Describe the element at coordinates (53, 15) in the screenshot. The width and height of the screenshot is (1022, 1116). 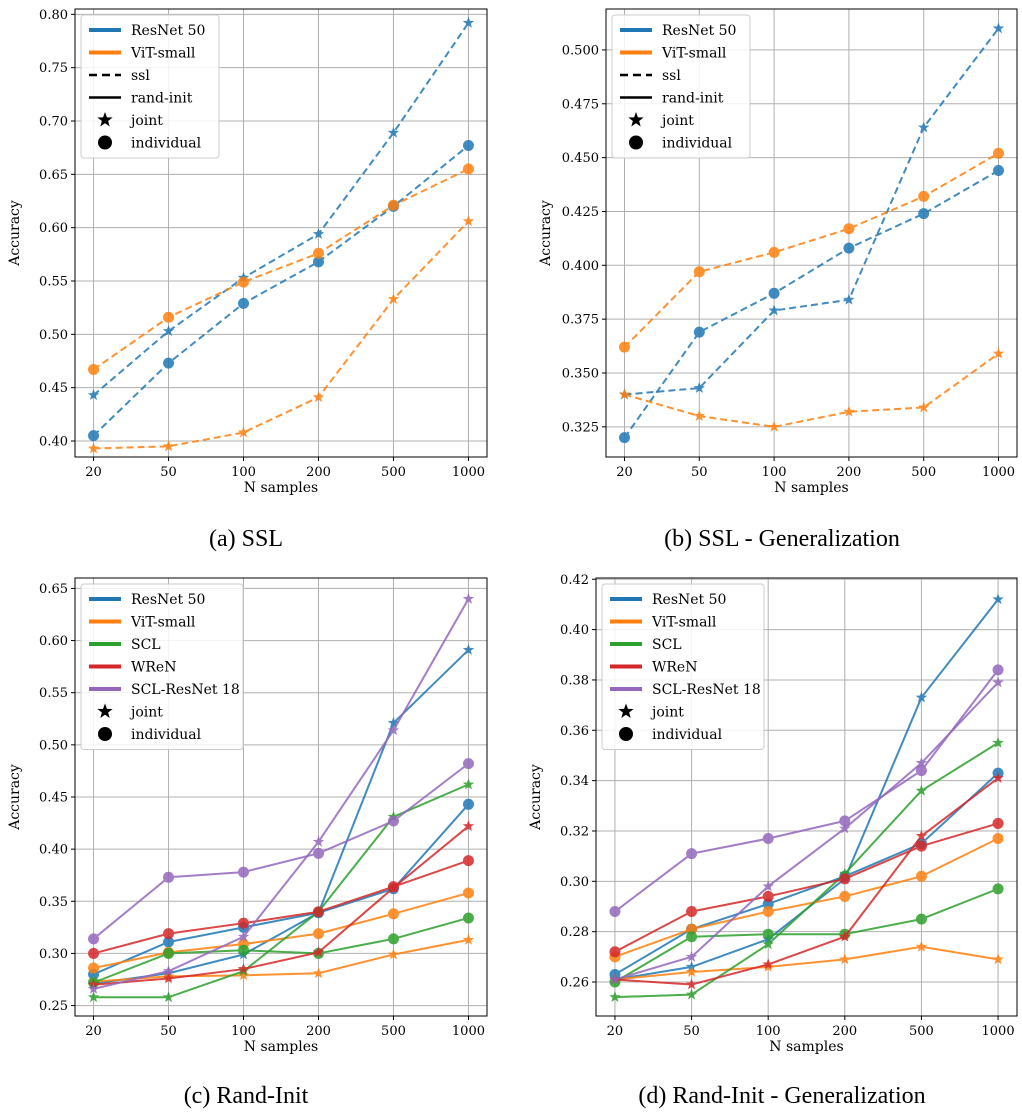
I see `y-tick-label: 0.80` at that location.